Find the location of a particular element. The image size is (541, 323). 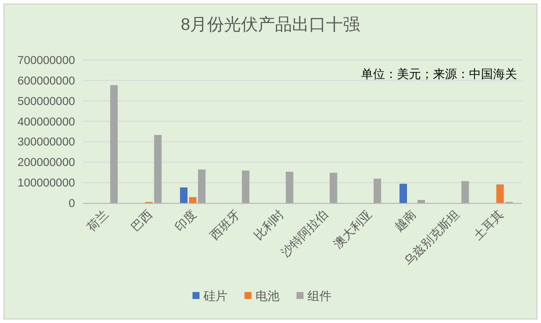

annotation: 单位：美元；来源：中国海关 is located at coordinates (439, 74).